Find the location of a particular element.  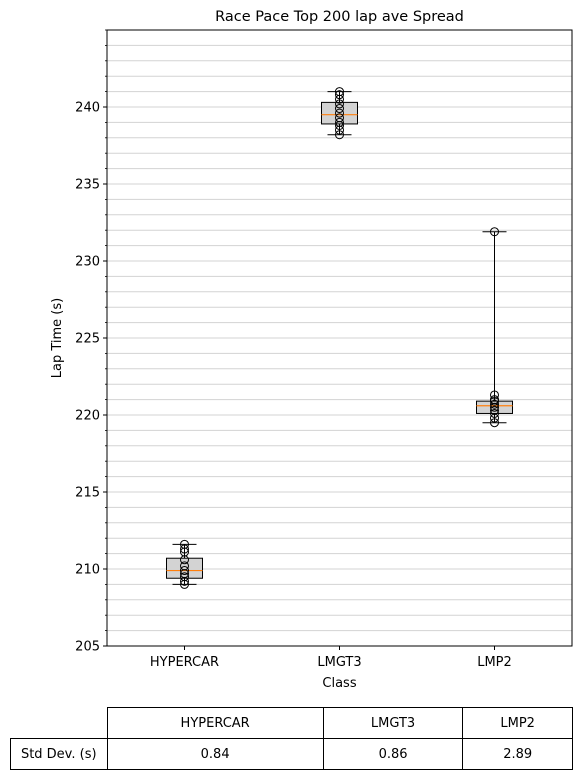

table-header-hypercar: HYPERCAR is located at coordinates (215, 723).